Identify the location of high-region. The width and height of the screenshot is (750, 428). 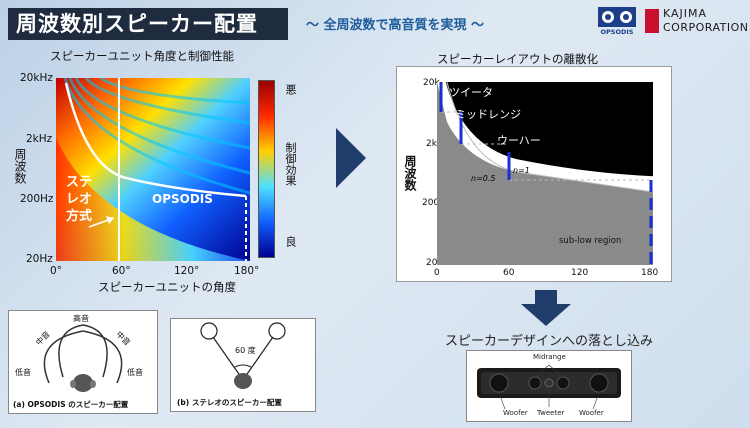
(545, 129).